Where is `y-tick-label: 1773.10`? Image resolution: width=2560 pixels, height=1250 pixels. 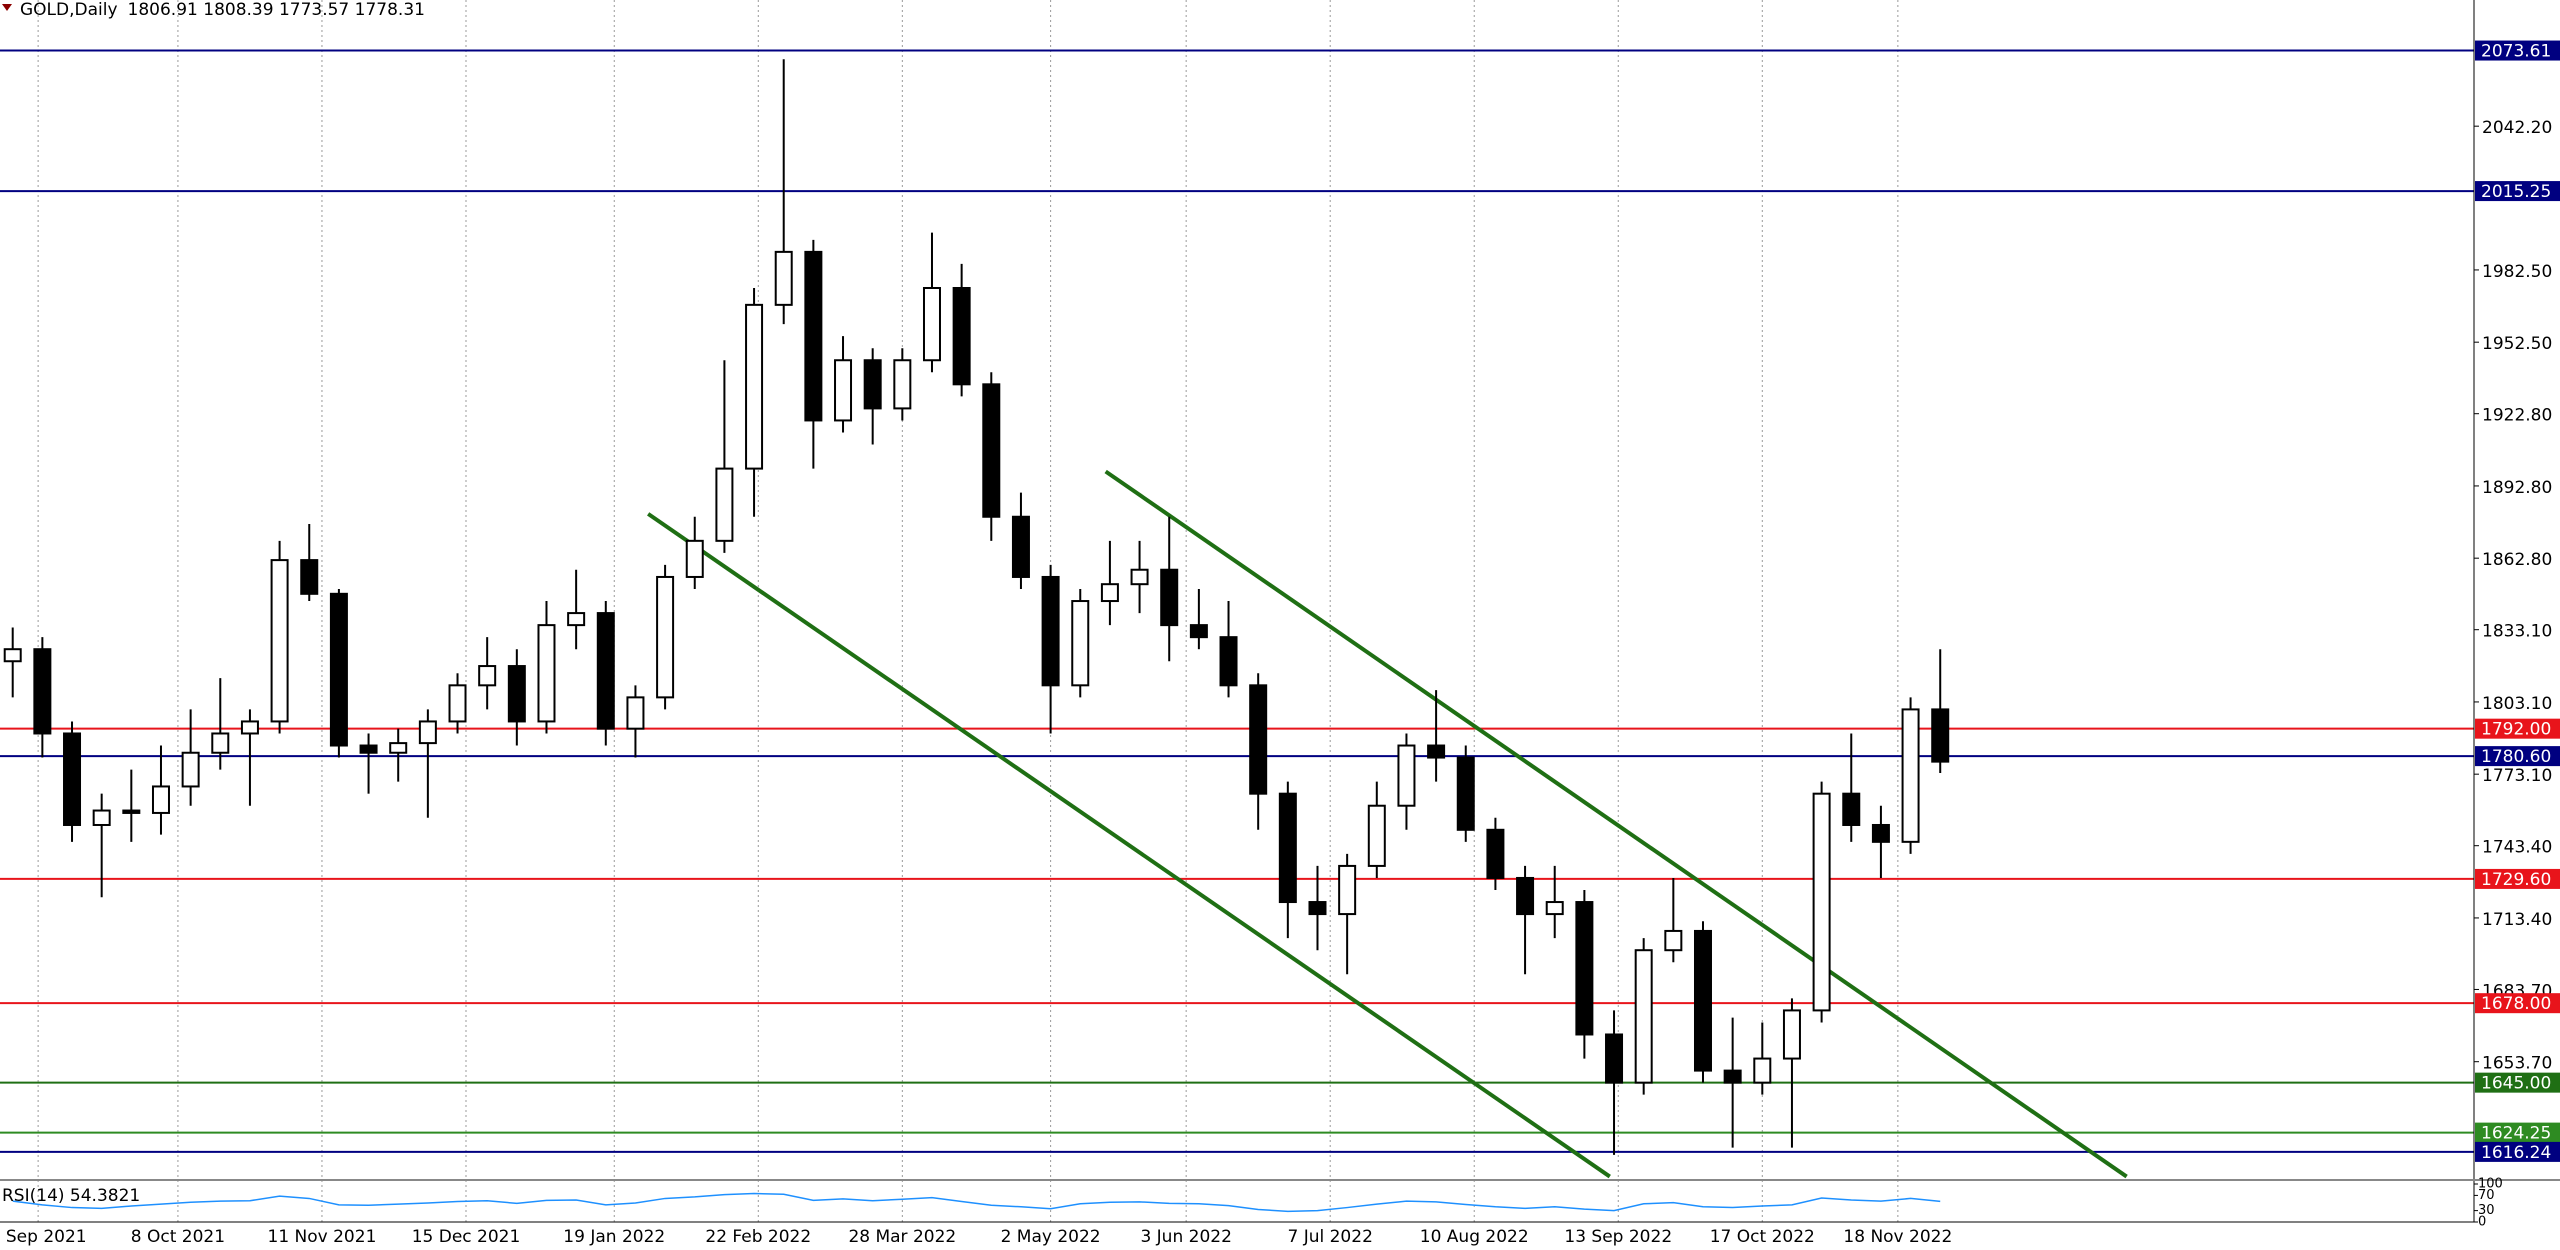
y-tick-label: 1773.10 is located at coordinates (2517, 776).